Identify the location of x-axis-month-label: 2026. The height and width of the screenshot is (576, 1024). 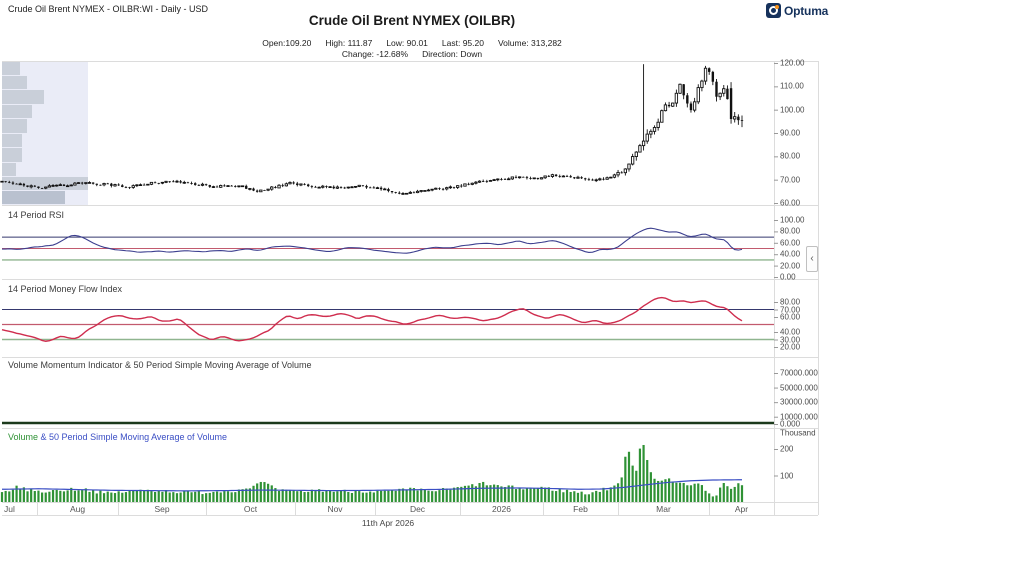
(501, 509).